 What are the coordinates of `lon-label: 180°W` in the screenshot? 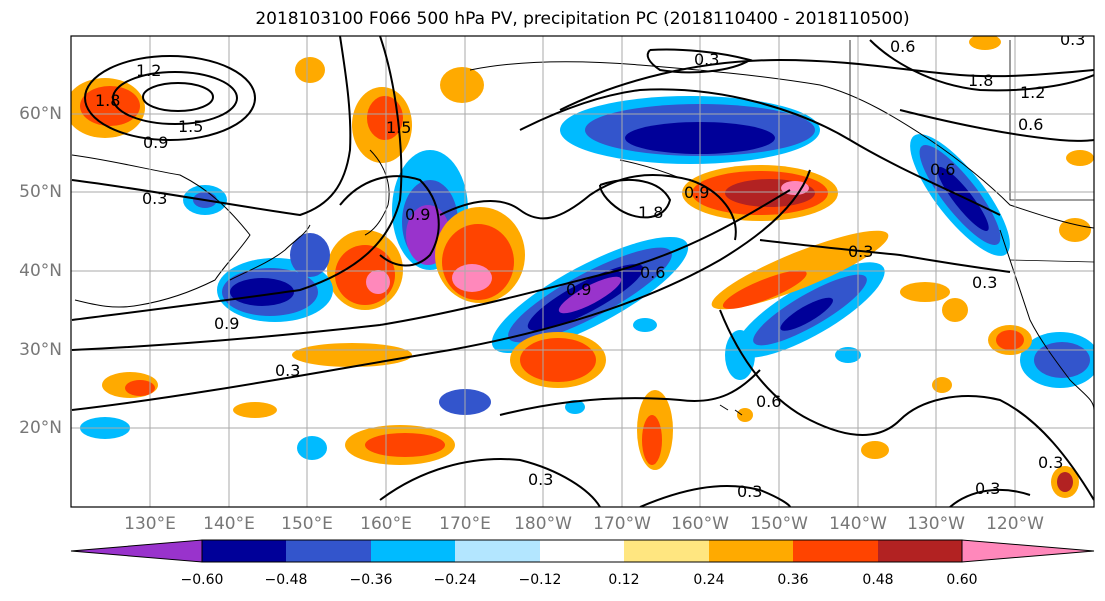 It's located at (543, 524).